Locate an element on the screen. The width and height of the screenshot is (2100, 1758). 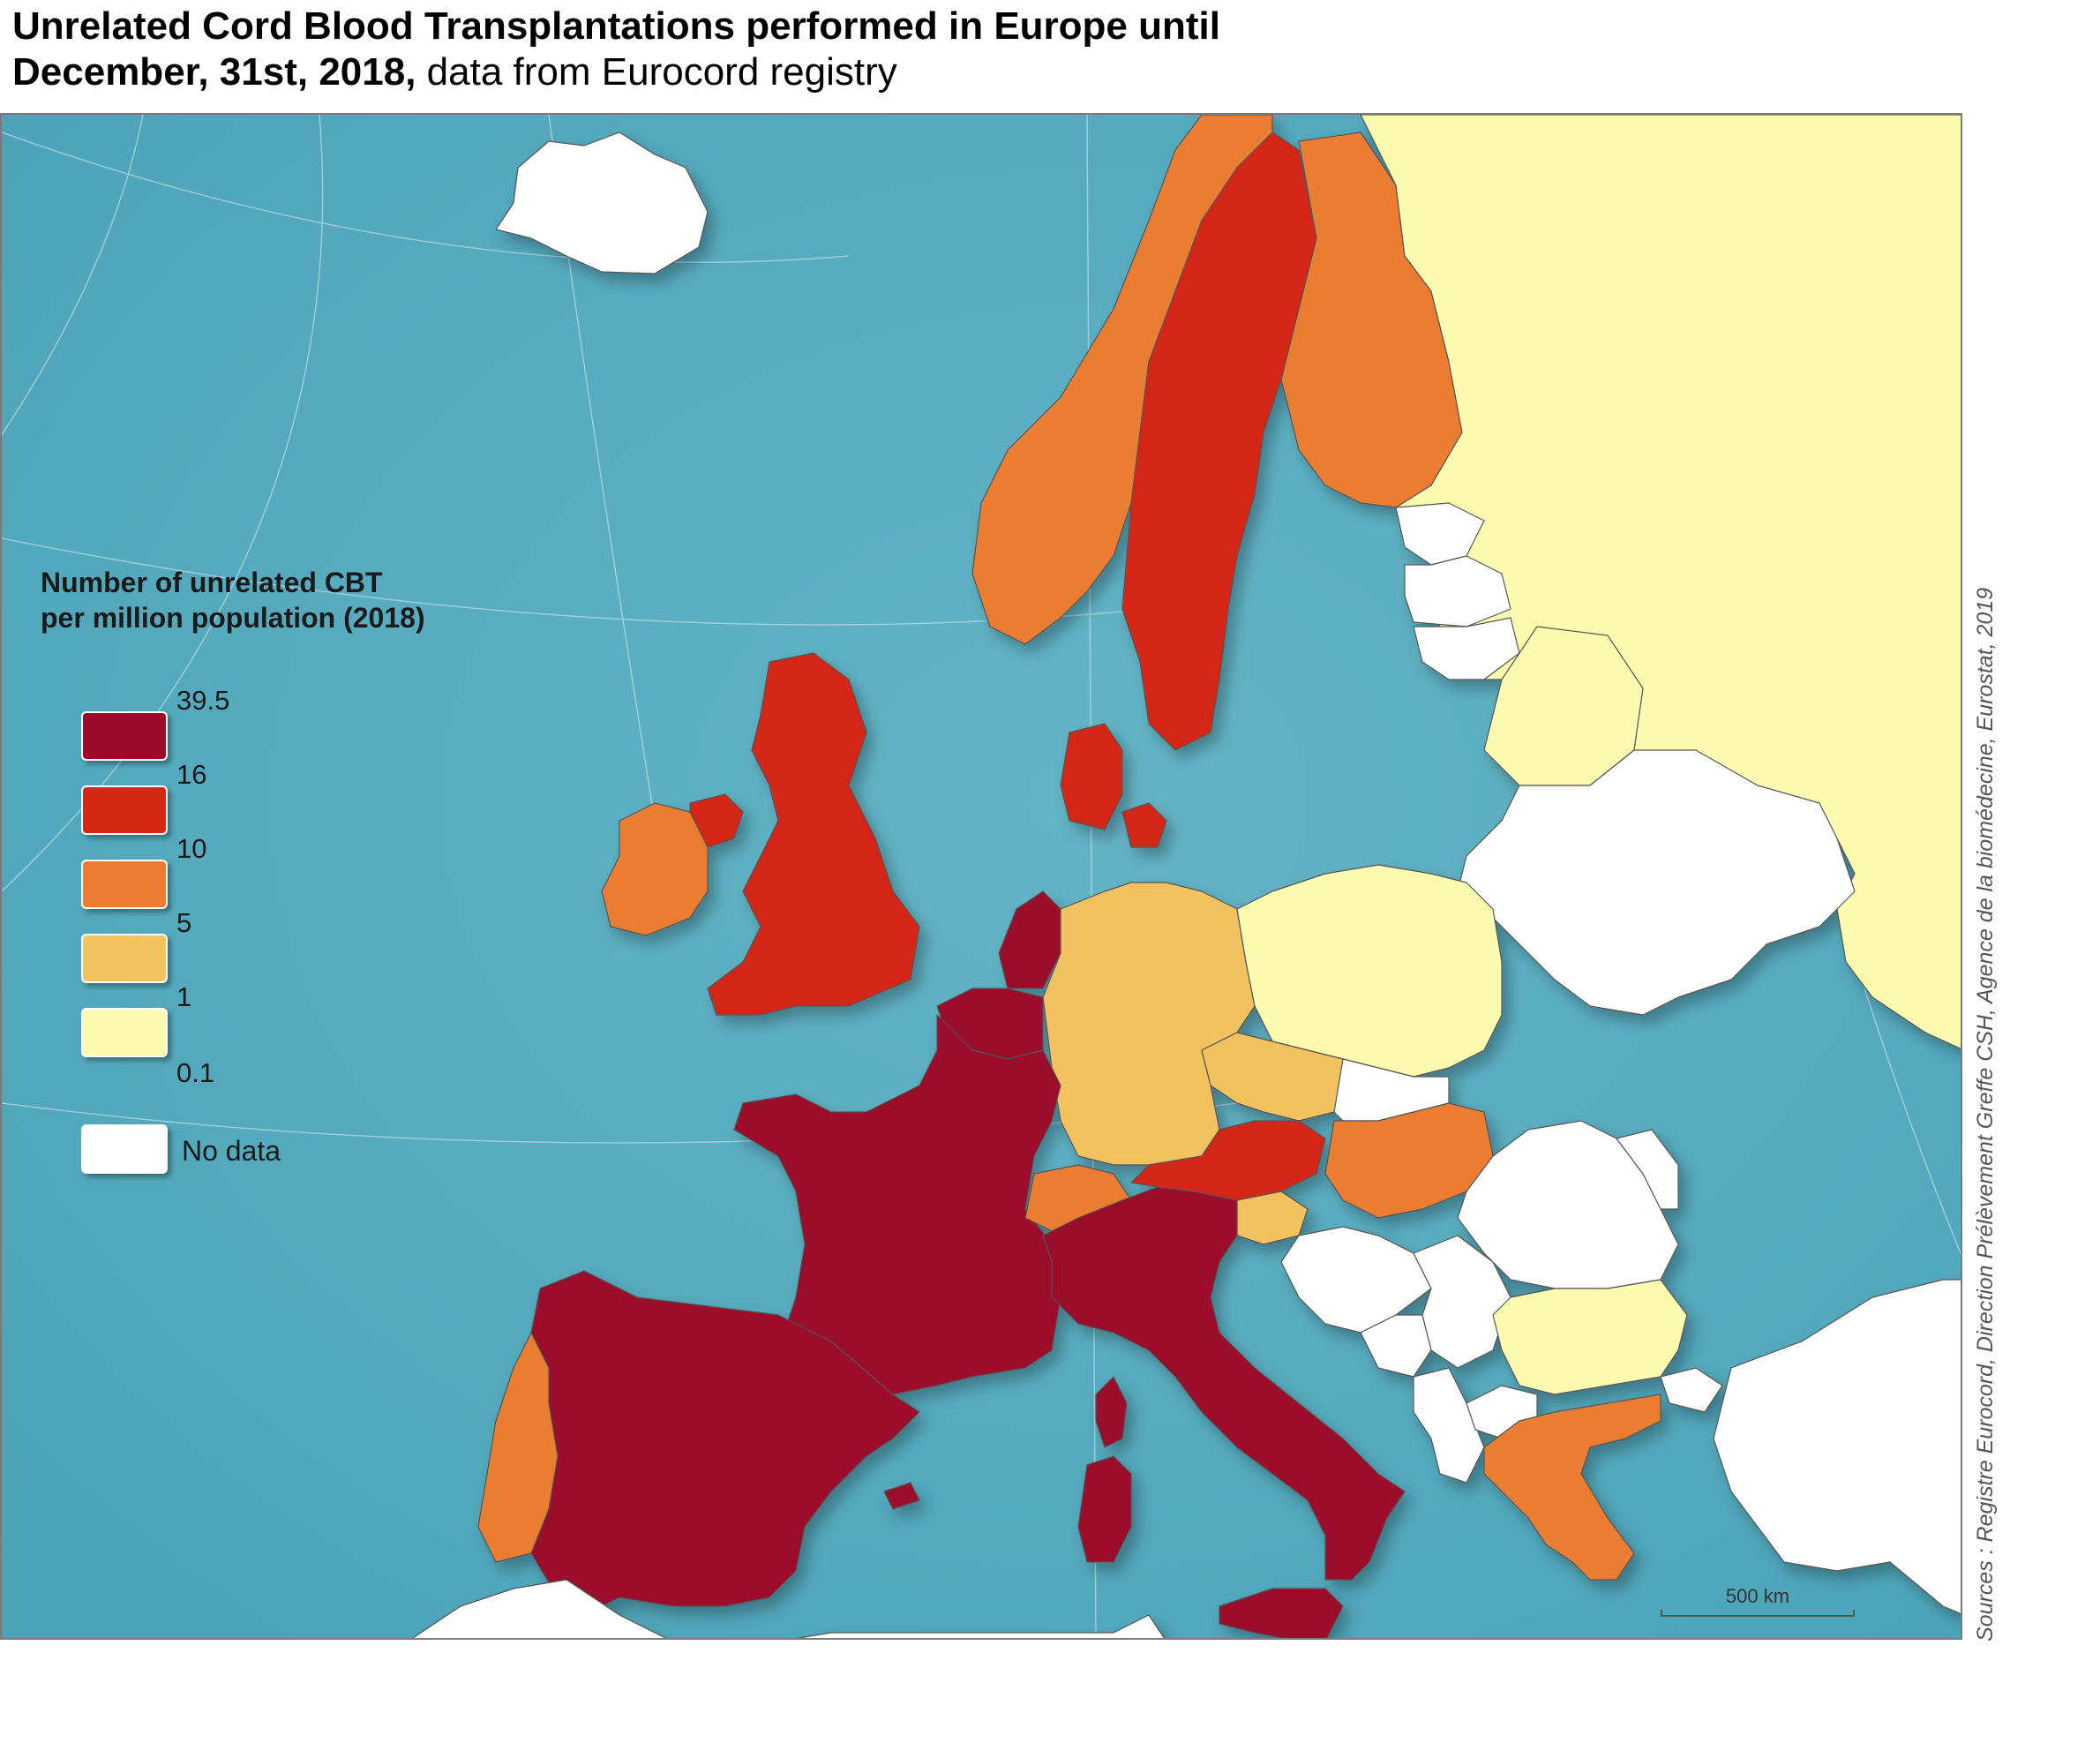
montenegro-albania is located at coordinates (1449, 1425).